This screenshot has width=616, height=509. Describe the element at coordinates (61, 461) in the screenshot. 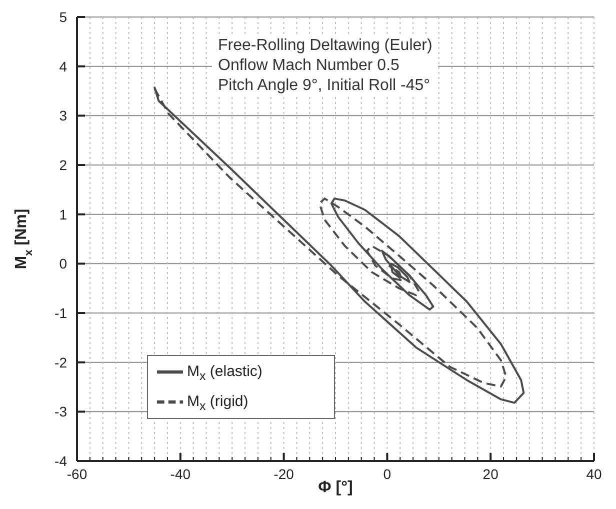

I see `y-tick-label: -4` at that location.